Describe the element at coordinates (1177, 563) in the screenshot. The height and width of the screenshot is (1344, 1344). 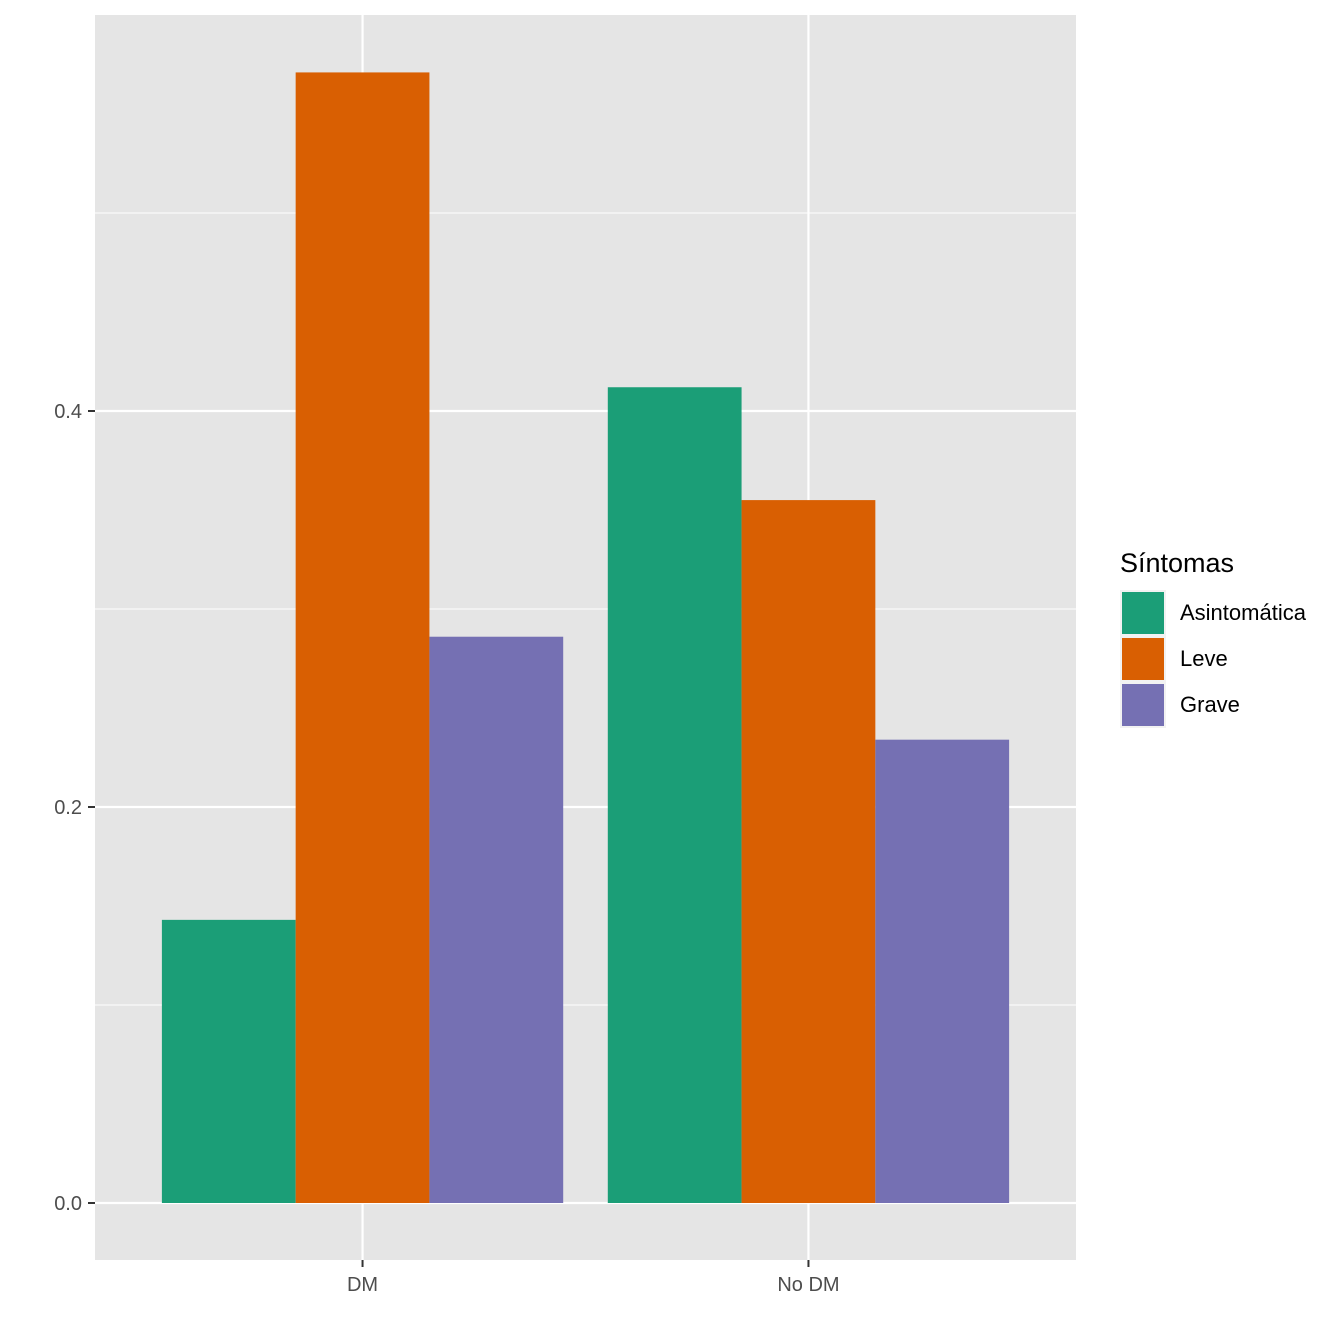
I see `legend-title: Síntomas` at that location.